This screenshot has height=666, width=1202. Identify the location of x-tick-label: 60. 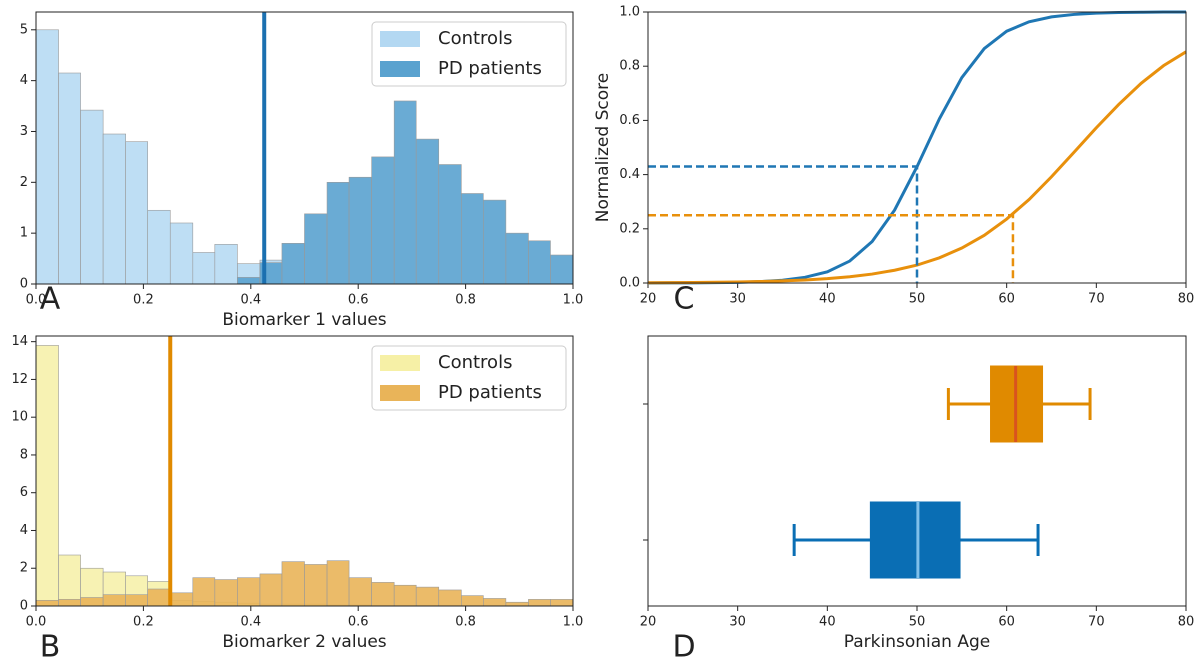
(1006, 299).